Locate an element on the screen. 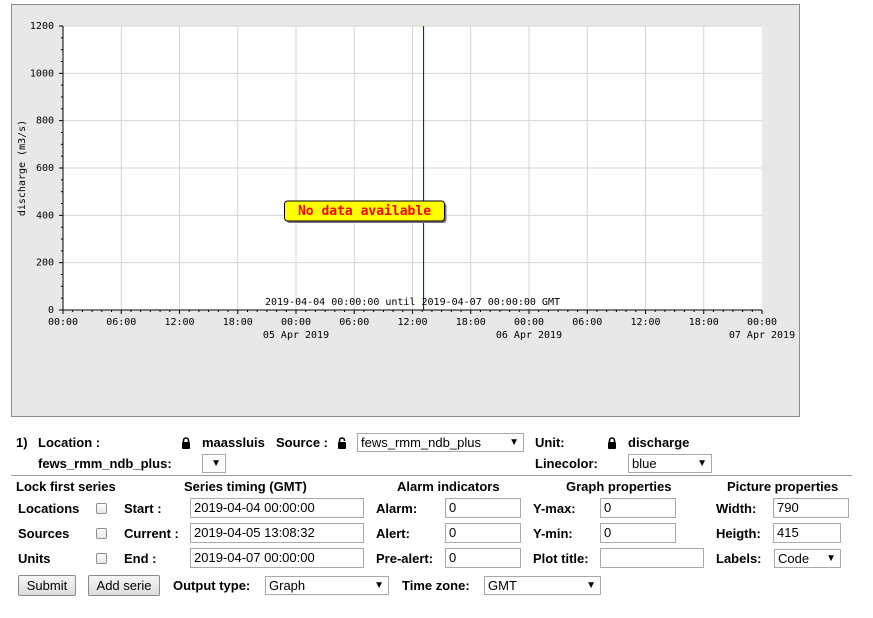 This screenshot has width=873, height=618. alarm-label: Alarm: is located at coordinates (397, 508).